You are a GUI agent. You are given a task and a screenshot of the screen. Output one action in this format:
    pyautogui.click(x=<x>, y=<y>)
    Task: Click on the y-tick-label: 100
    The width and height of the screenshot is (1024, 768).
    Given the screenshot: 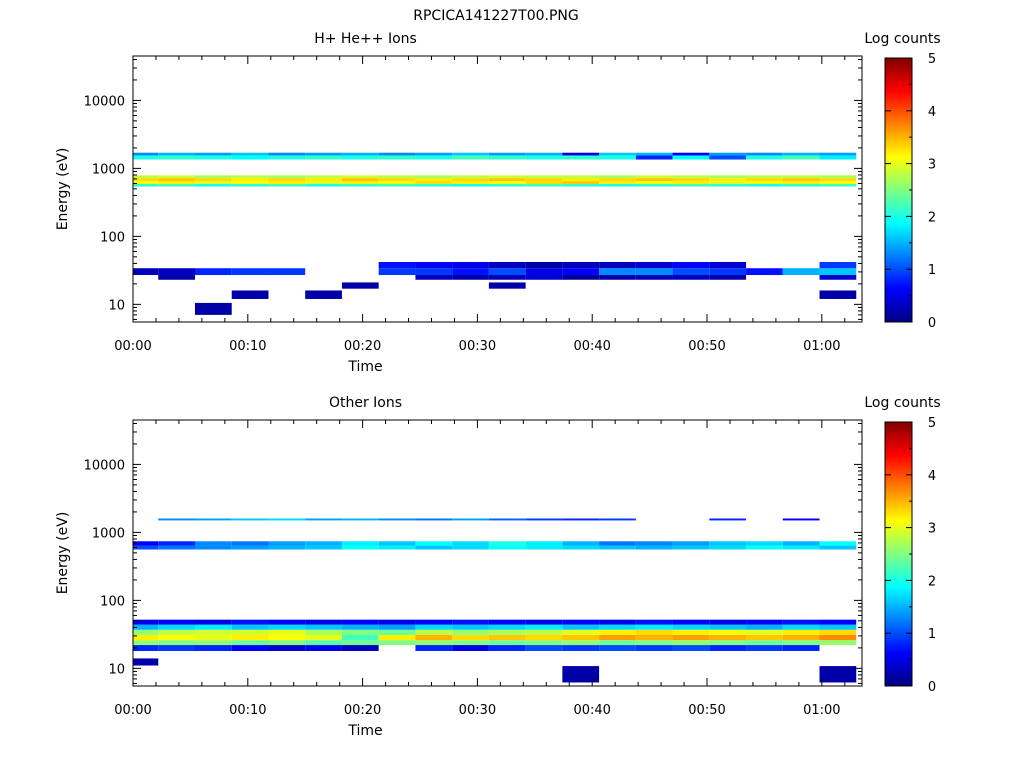 What is the action you would take?
    pyautogui.click(x=112, y=601)
    